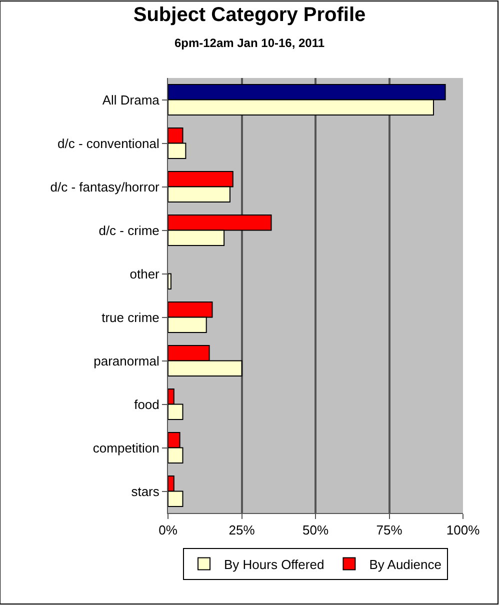 The width and height of the screenshot is (499, 605). I want to click on chart-subtitle: 6pm-12am Jan 10-16, 2011, so click(249, 43).